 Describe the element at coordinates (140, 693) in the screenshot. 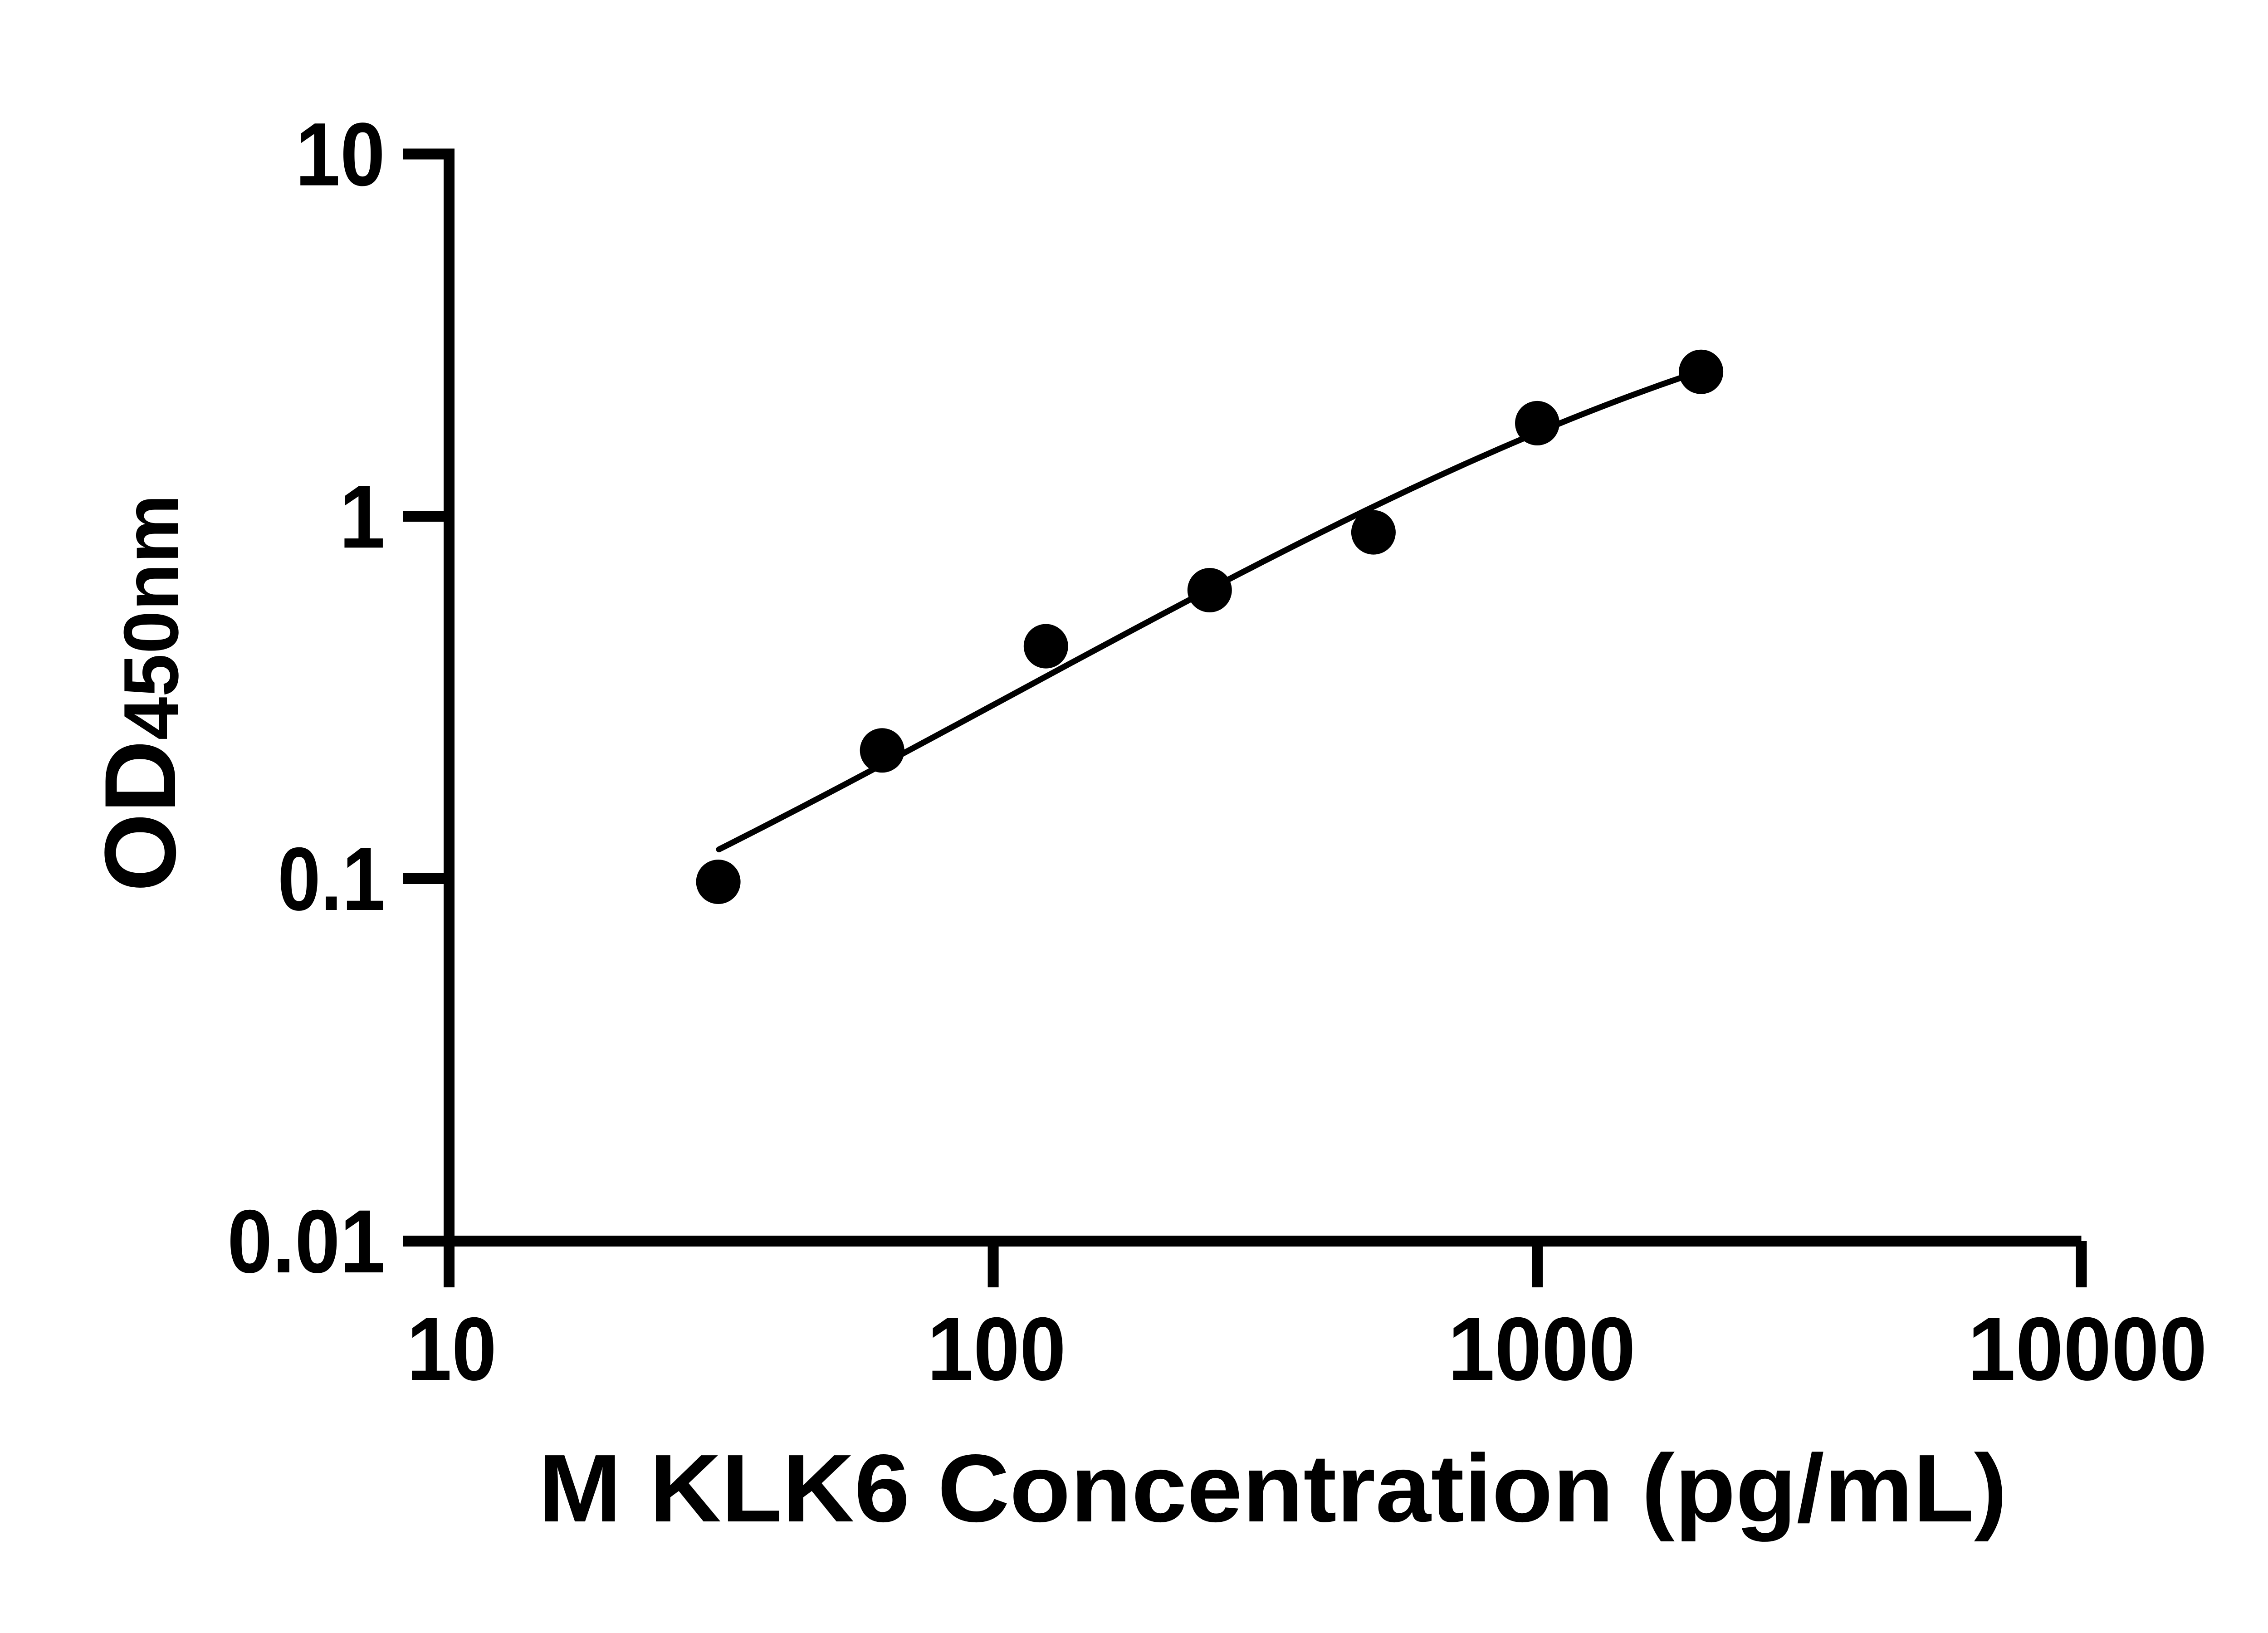

I see `svg-text: OD450nm` at that location.